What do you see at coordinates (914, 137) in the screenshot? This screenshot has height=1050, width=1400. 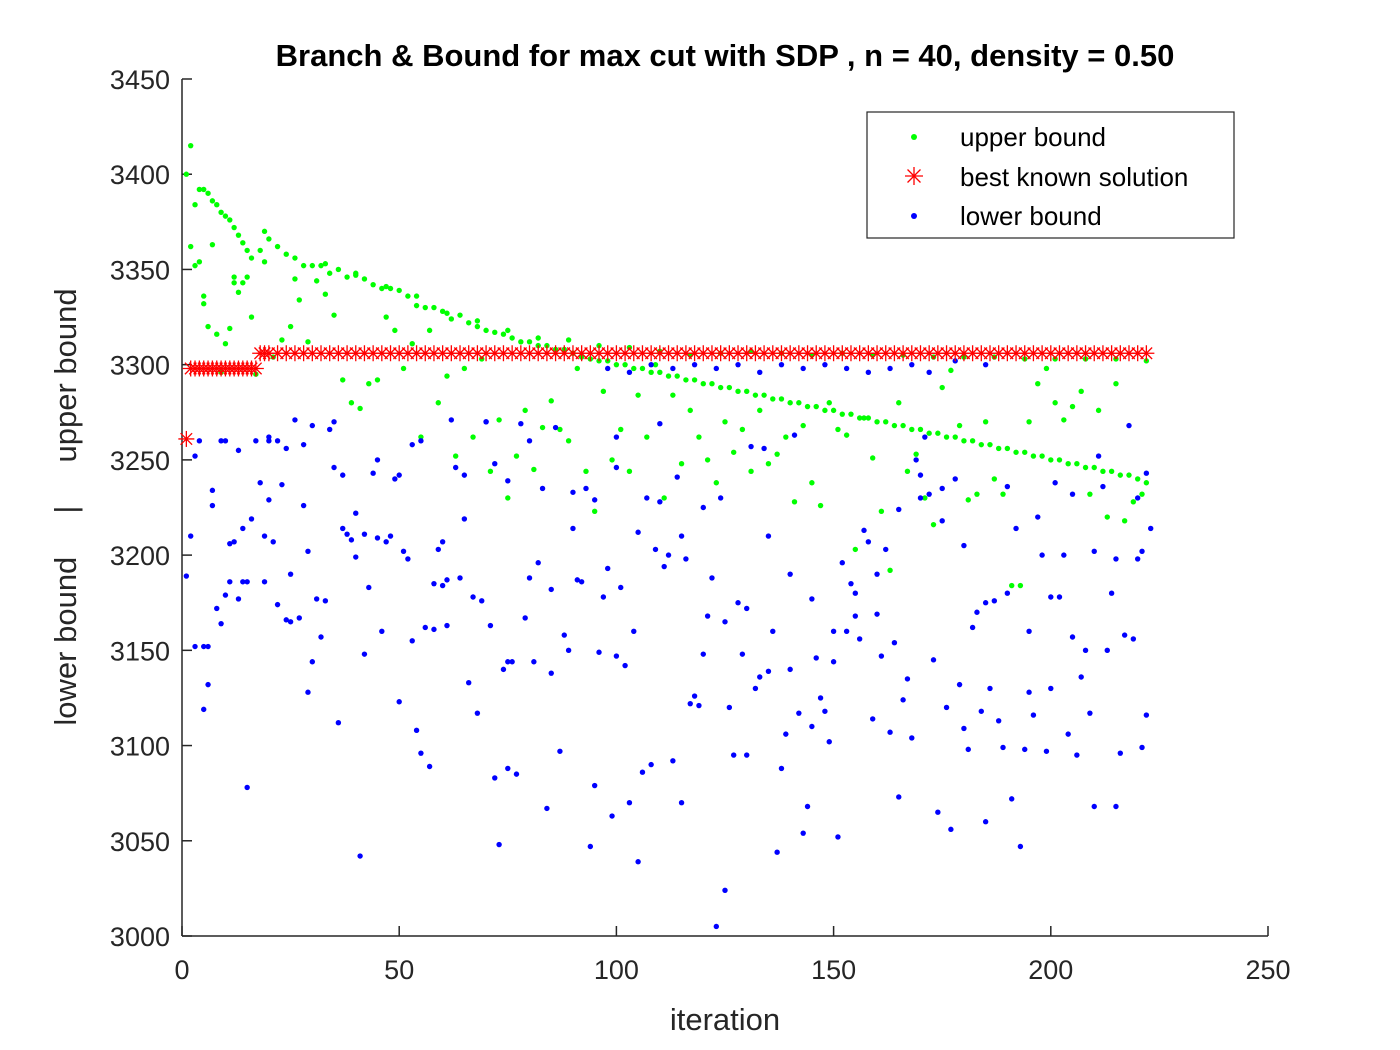 I see `legend-marker-upper-bound` at bounding box center [914, 137].